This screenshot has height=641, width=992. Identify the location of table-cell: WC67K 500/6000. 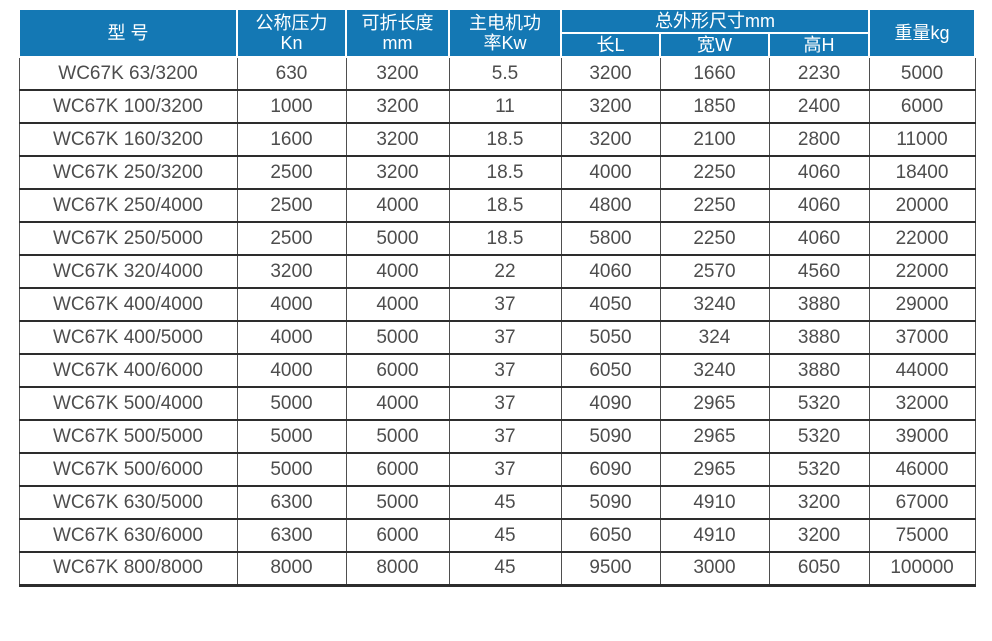
(128, 469).